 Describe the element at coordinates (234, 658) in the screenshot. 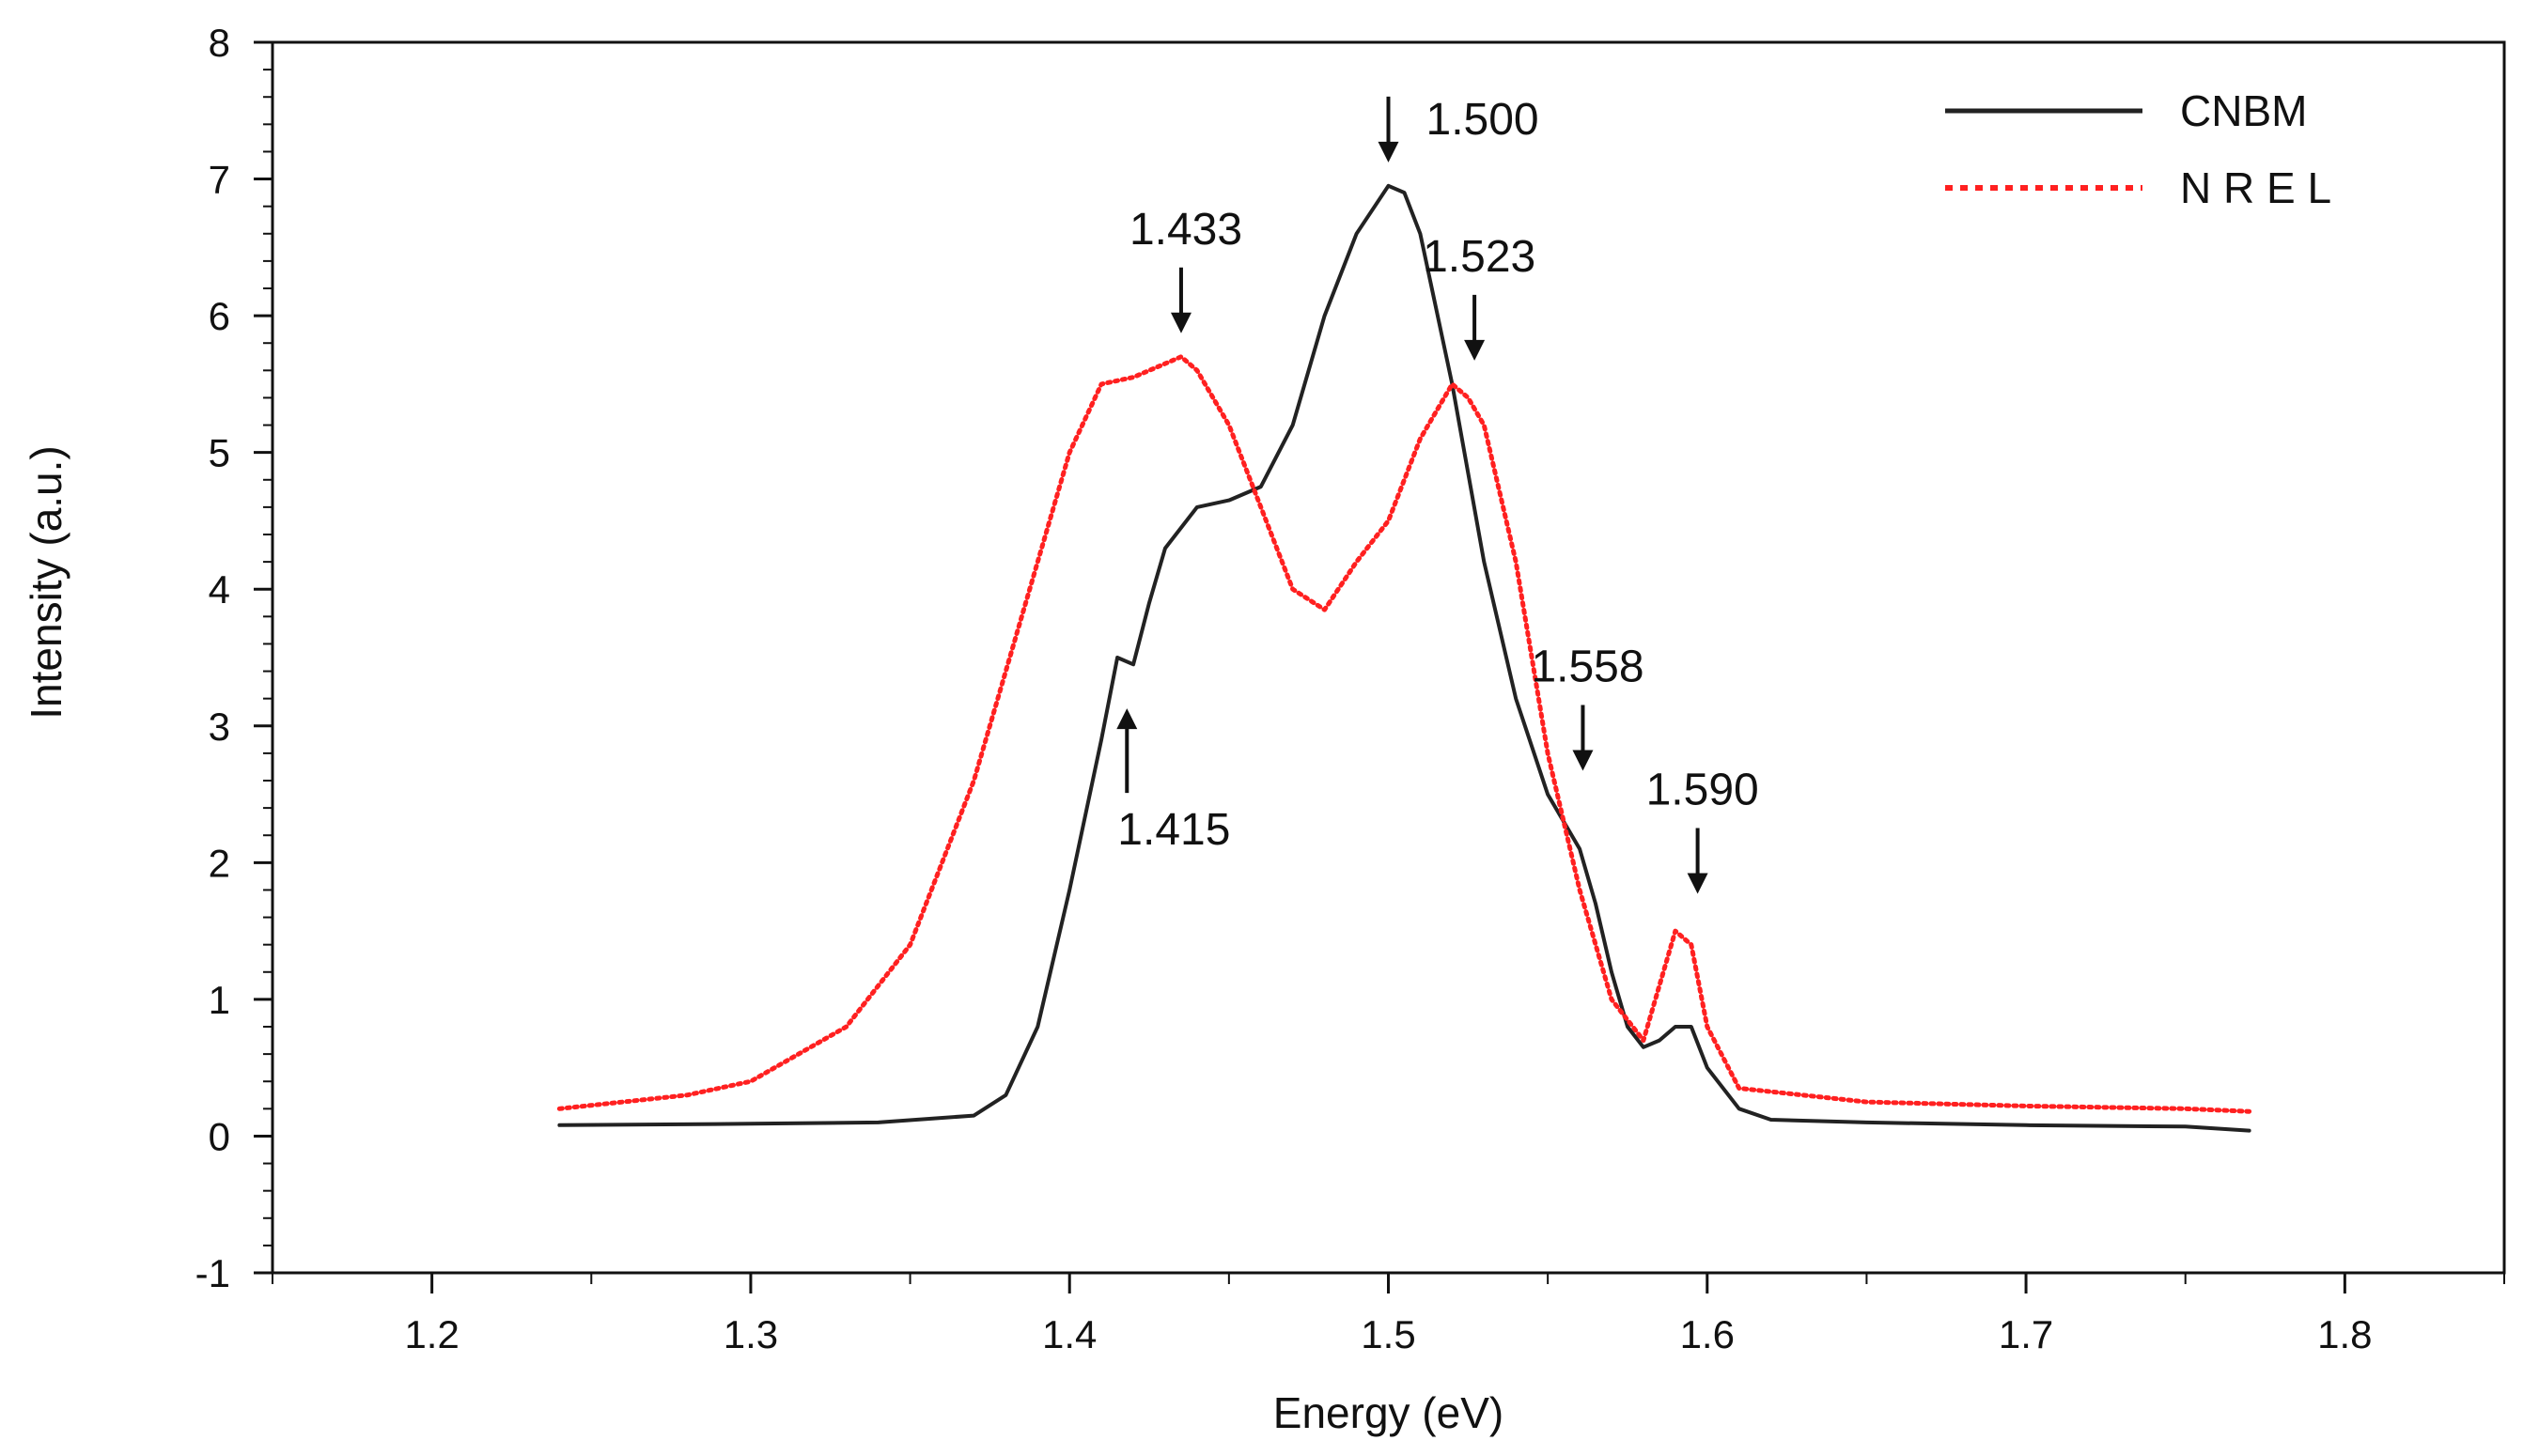

I see `y-axis: -1 0 1 2 3 4 5 6 7 8` at that location.